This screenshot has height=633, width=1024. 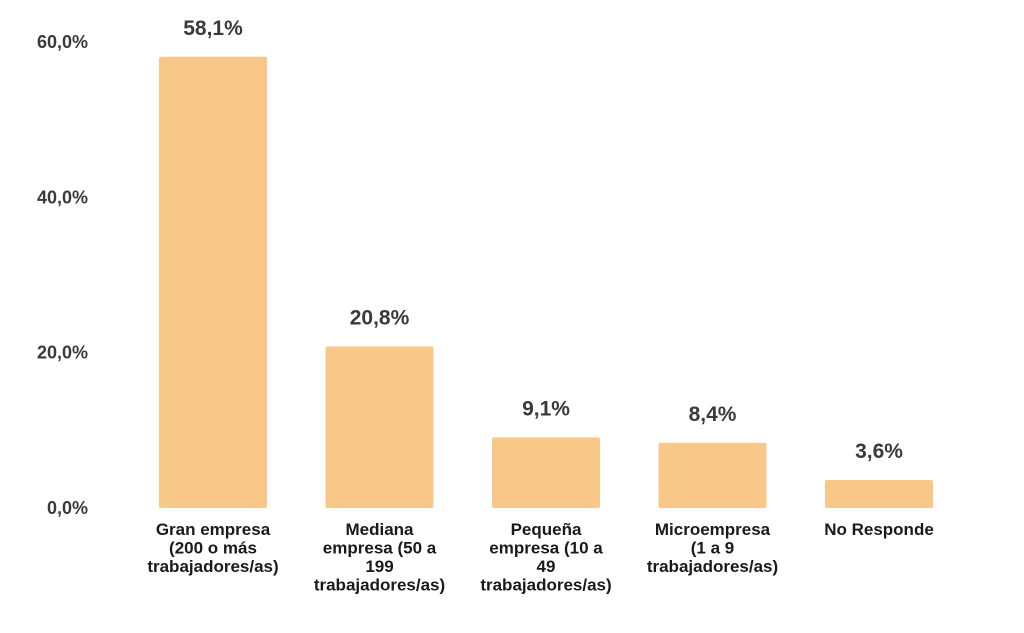 I want to click on y-tick-label: 40,0%, so click(x=62, y=197).